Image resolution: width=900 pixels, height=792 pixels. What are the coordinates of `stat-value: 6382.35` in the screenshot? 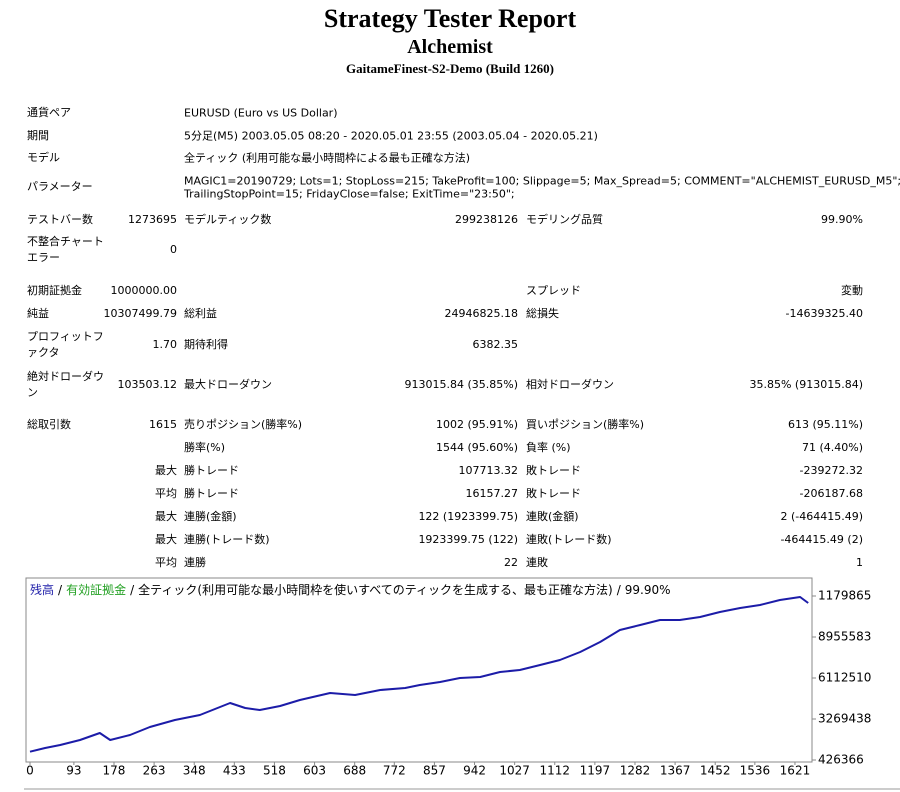 It's located at (495, 344).